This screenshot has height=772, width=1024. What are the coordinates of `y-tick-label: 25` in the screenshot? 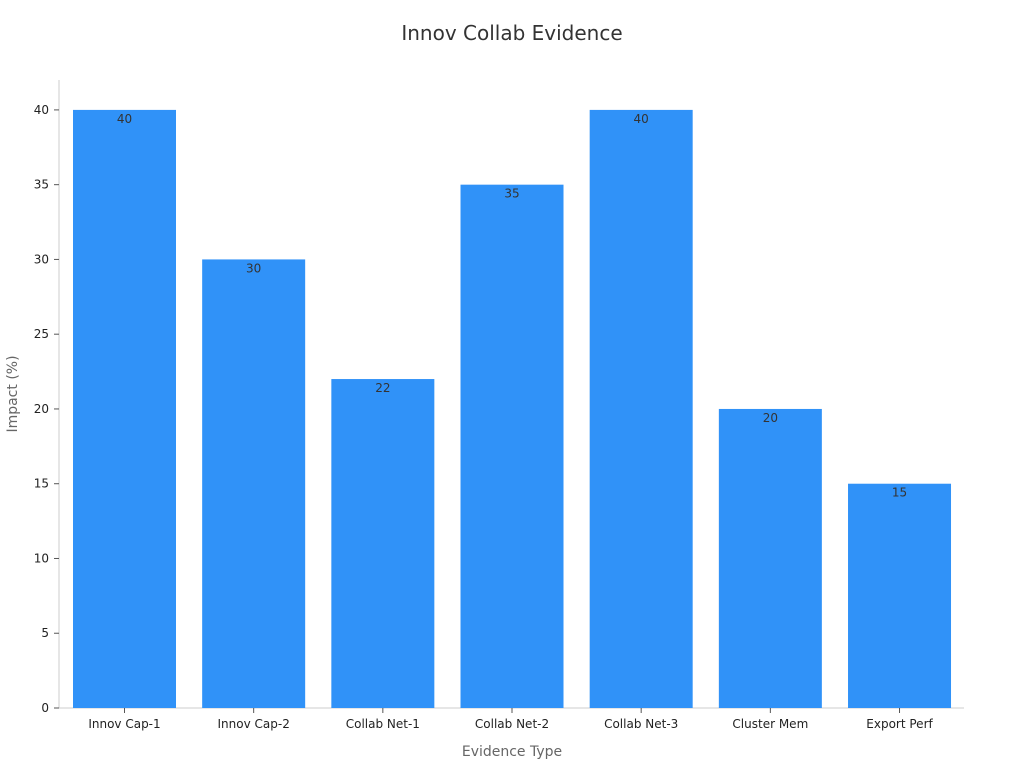 It's located at (41, 334).